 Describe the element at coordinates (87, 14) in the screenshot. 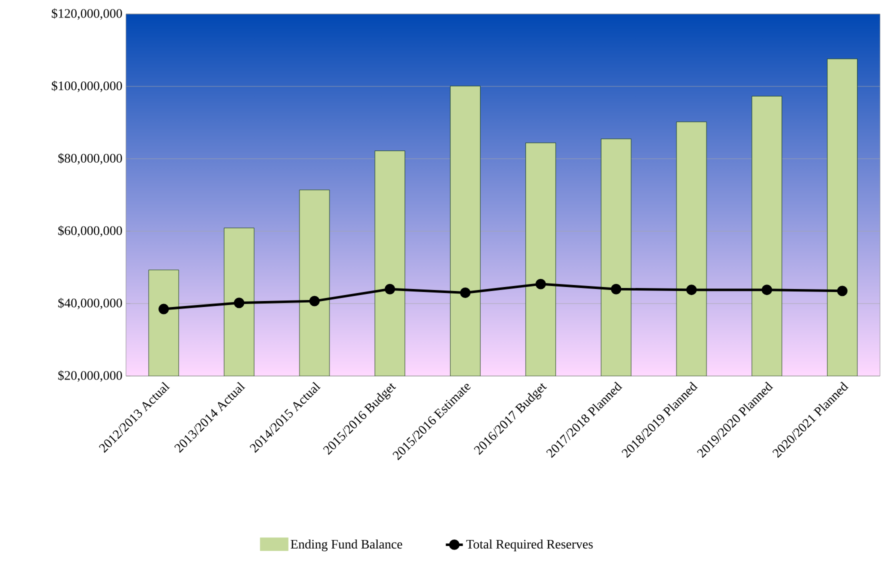

I see `y-tick-label: $120,000,000` at that location.